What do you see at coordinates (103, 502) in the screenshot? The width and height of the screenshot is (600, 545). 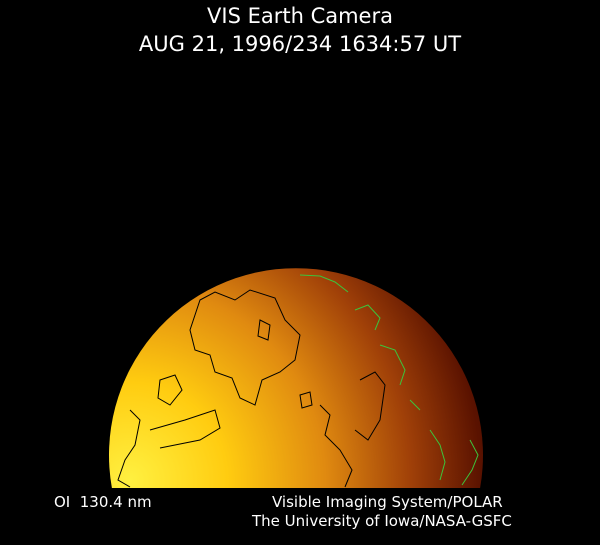 I see `filter-wavelength-label: OI 130.4 nm` at bounding box center [103, 502].